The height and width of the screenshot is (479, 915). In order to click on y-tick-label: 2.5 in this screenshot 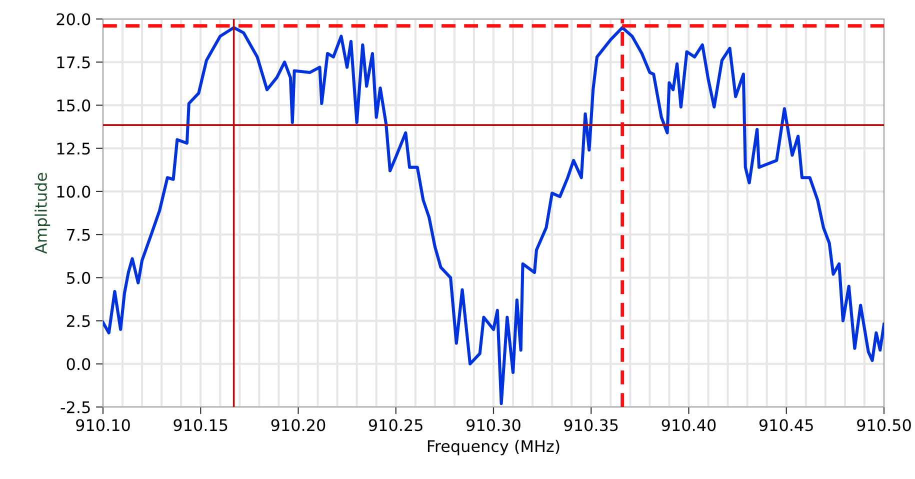, I will do `click(78, 321)`.